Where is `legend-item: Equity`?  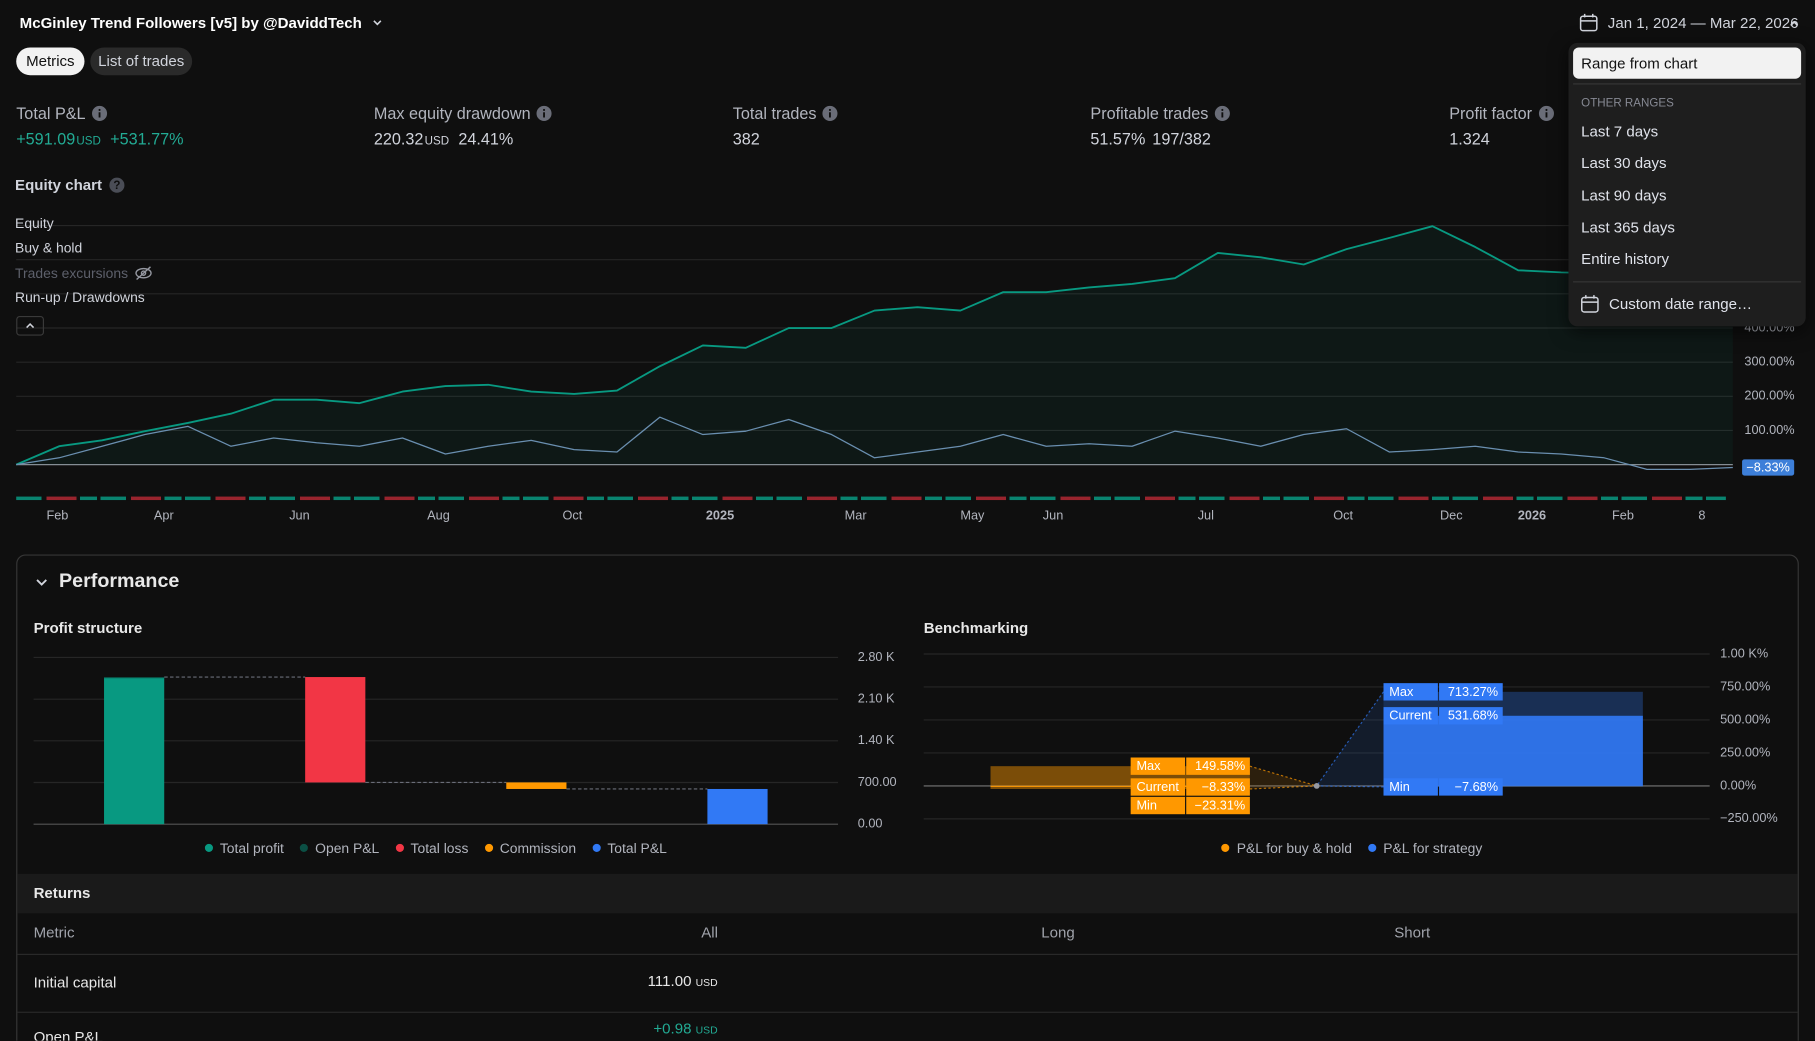
legend-item: Equity is located at coordinates (34, 223).